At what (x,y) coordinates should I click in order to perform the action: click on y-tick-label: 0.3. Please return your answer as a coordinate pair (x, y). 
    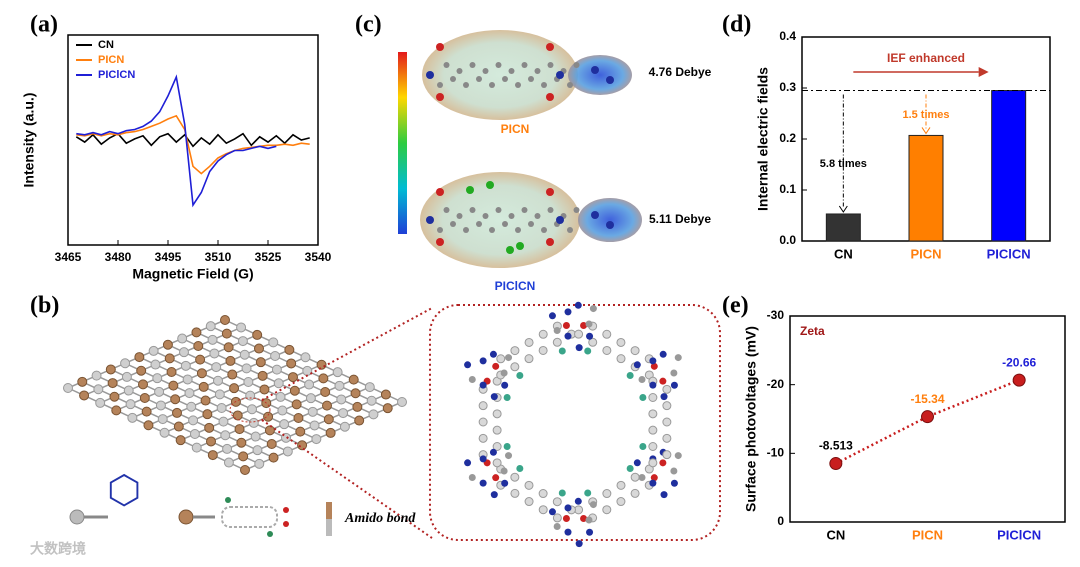
    Looking at the image, I should click on (787, 87).